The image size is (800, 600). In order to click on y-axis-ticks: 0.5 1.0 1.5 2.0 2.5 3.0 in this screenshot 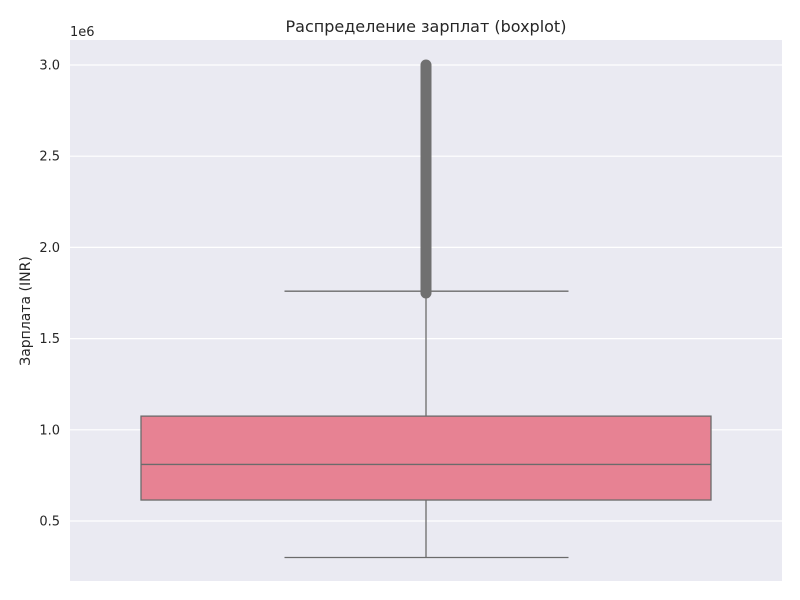, I will do `click(49, 294)`.